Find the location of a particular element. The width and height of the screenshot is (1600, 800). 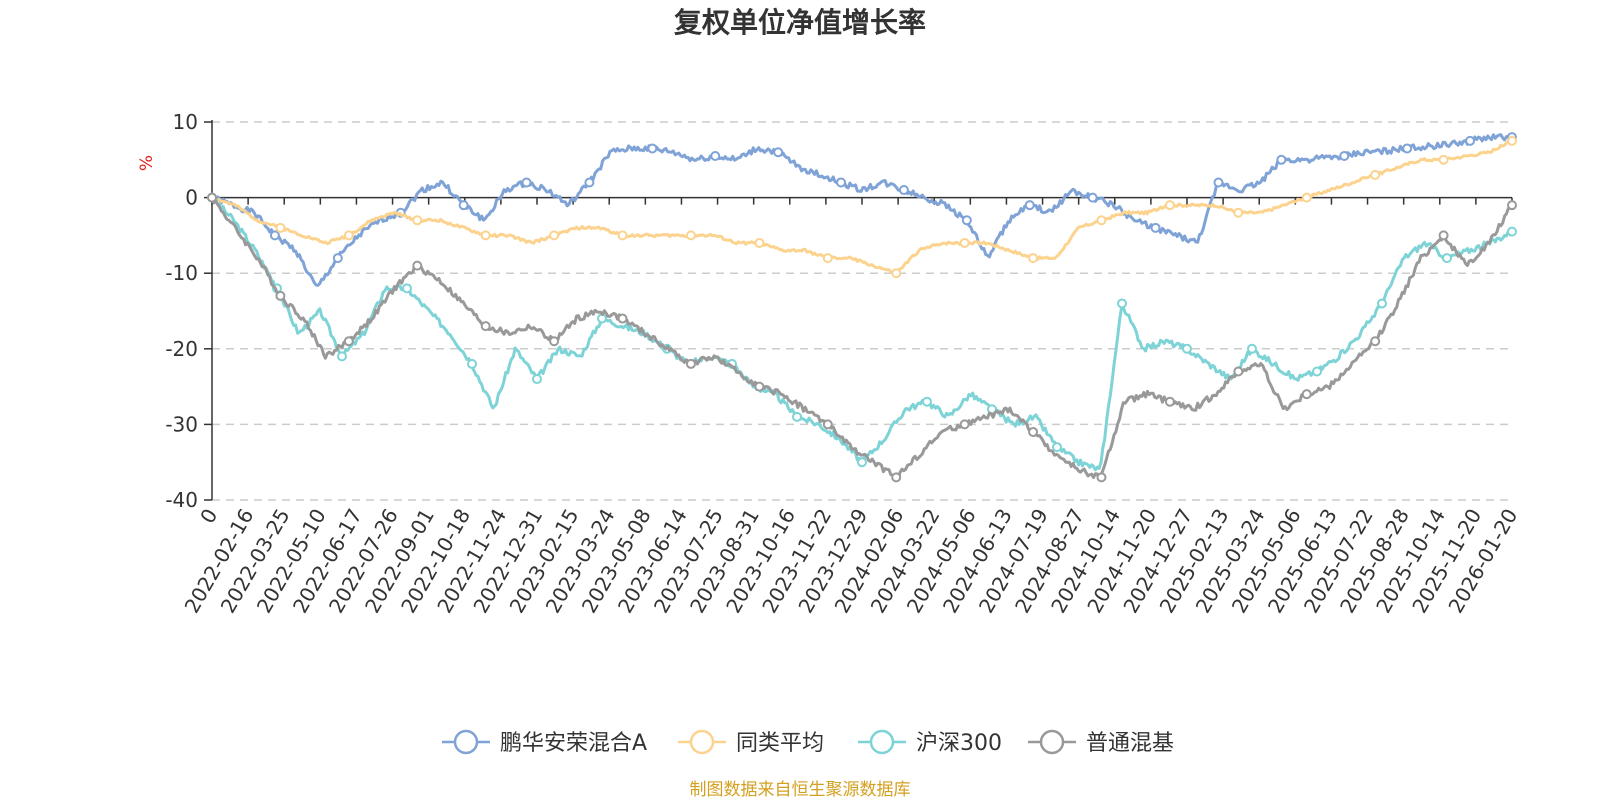

y-tick-label: 0 is located at coordinates (191, 198).